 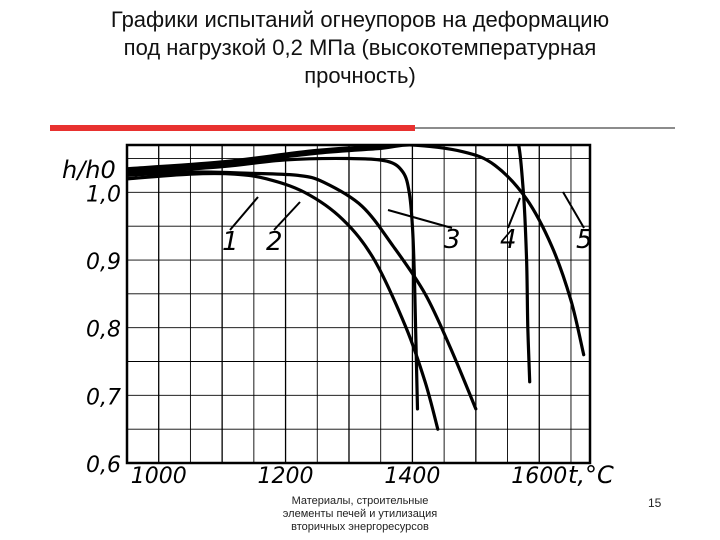 What do you see at coordinates (103, 194) in the screenshot?
I see `y-tick-label: 1,0` at bounding box center [103, 194].